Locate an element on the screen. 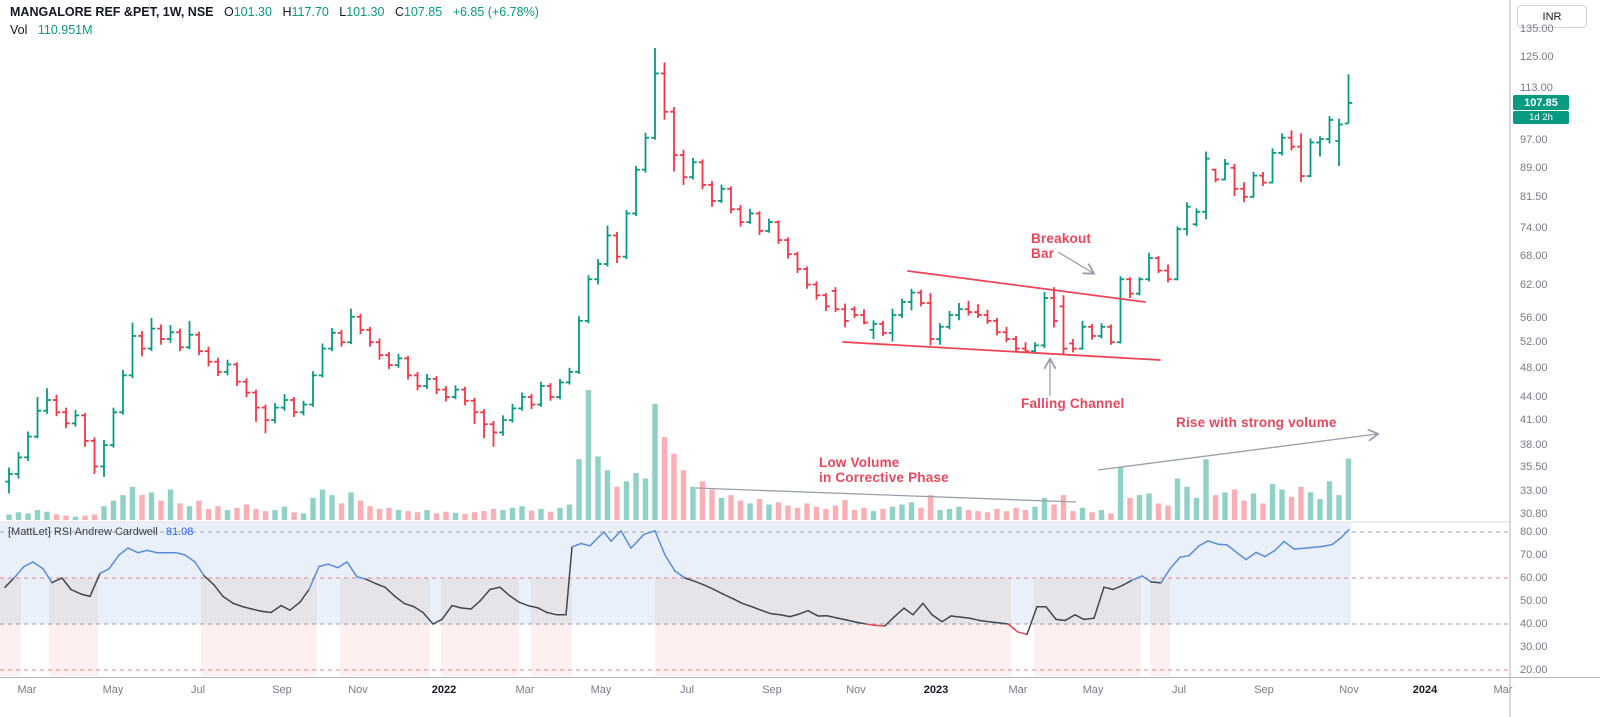  volume-header: Vol 110.951M is located at coordinates (51, 30).